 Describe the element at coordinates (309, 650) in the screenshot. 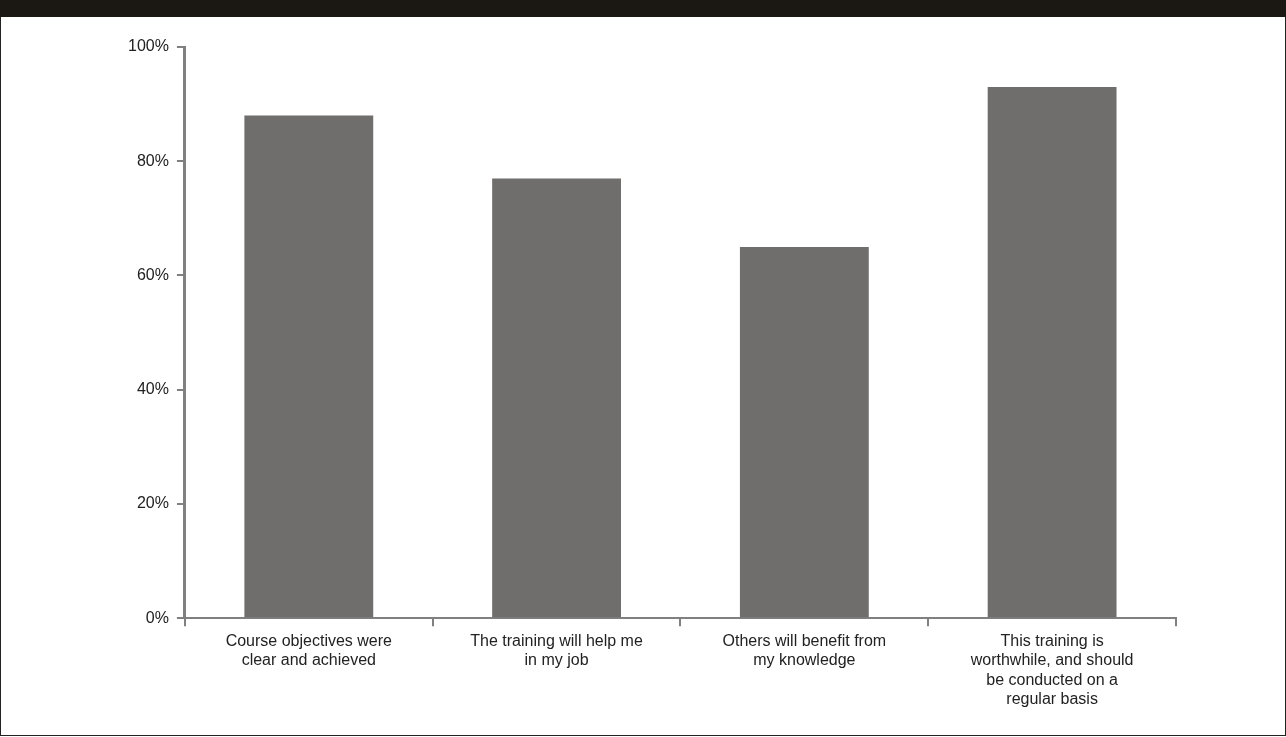

I see `x-tick-label: Course objectives were clear and achieved` at that location.